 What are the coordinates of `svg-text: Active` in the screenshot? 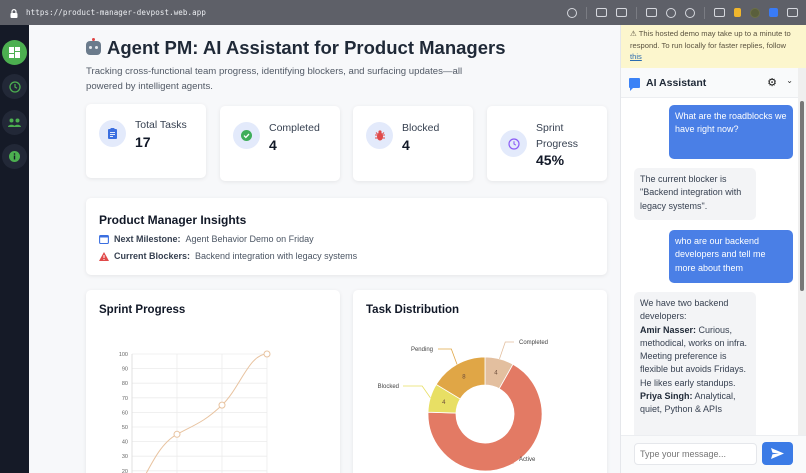 It's located at (527, 460).